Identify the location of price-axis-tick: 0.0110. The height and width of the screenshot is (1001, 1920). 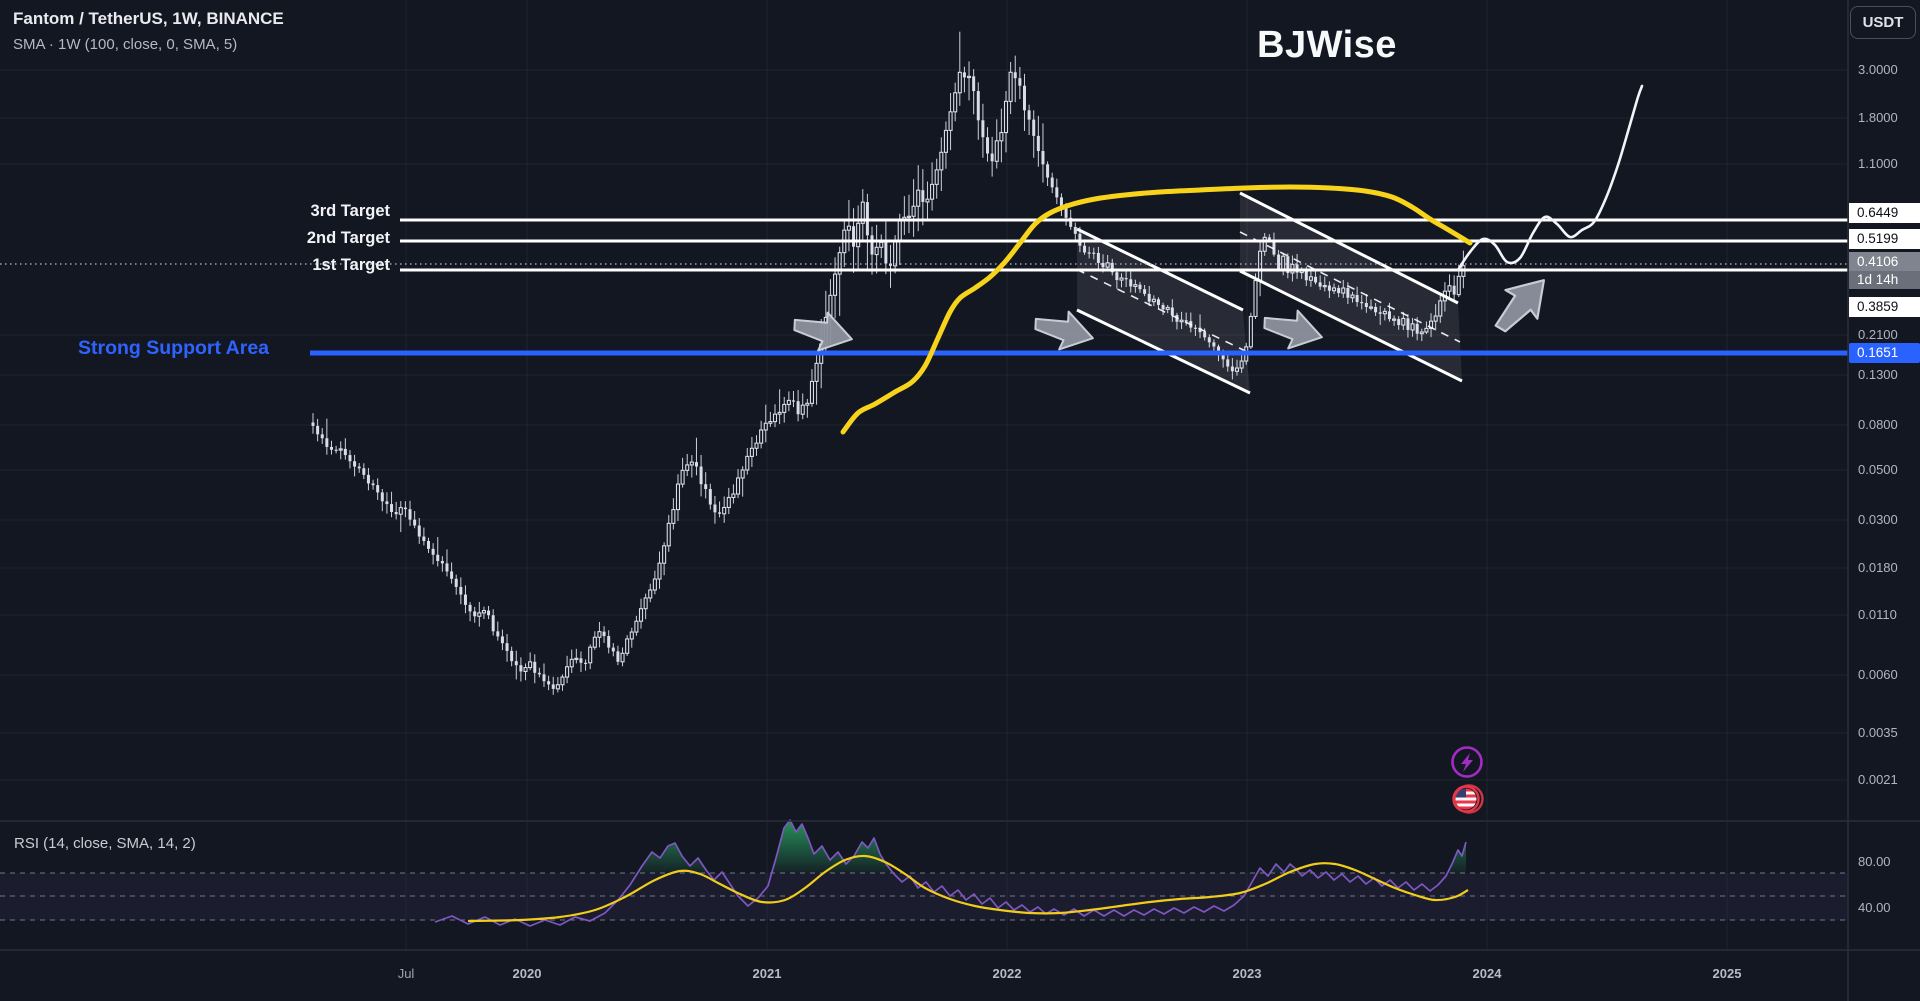
(1877, 614).